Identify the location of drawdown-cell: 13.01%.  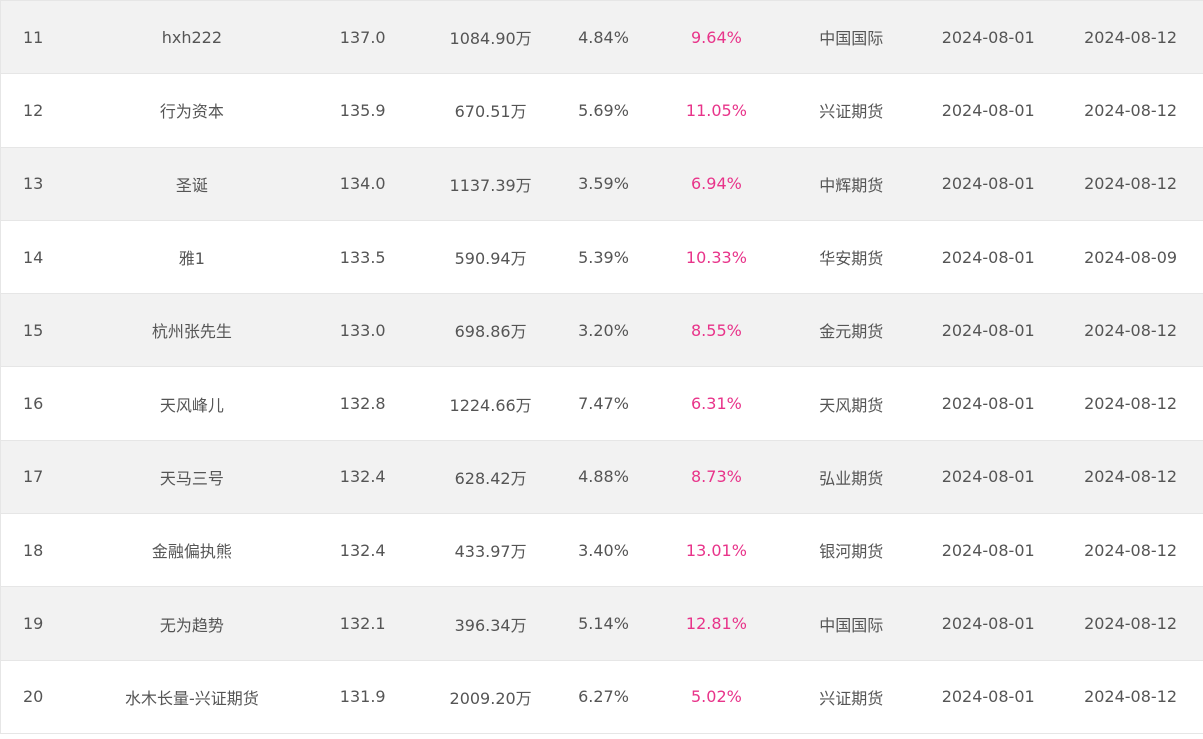
(716, 550).